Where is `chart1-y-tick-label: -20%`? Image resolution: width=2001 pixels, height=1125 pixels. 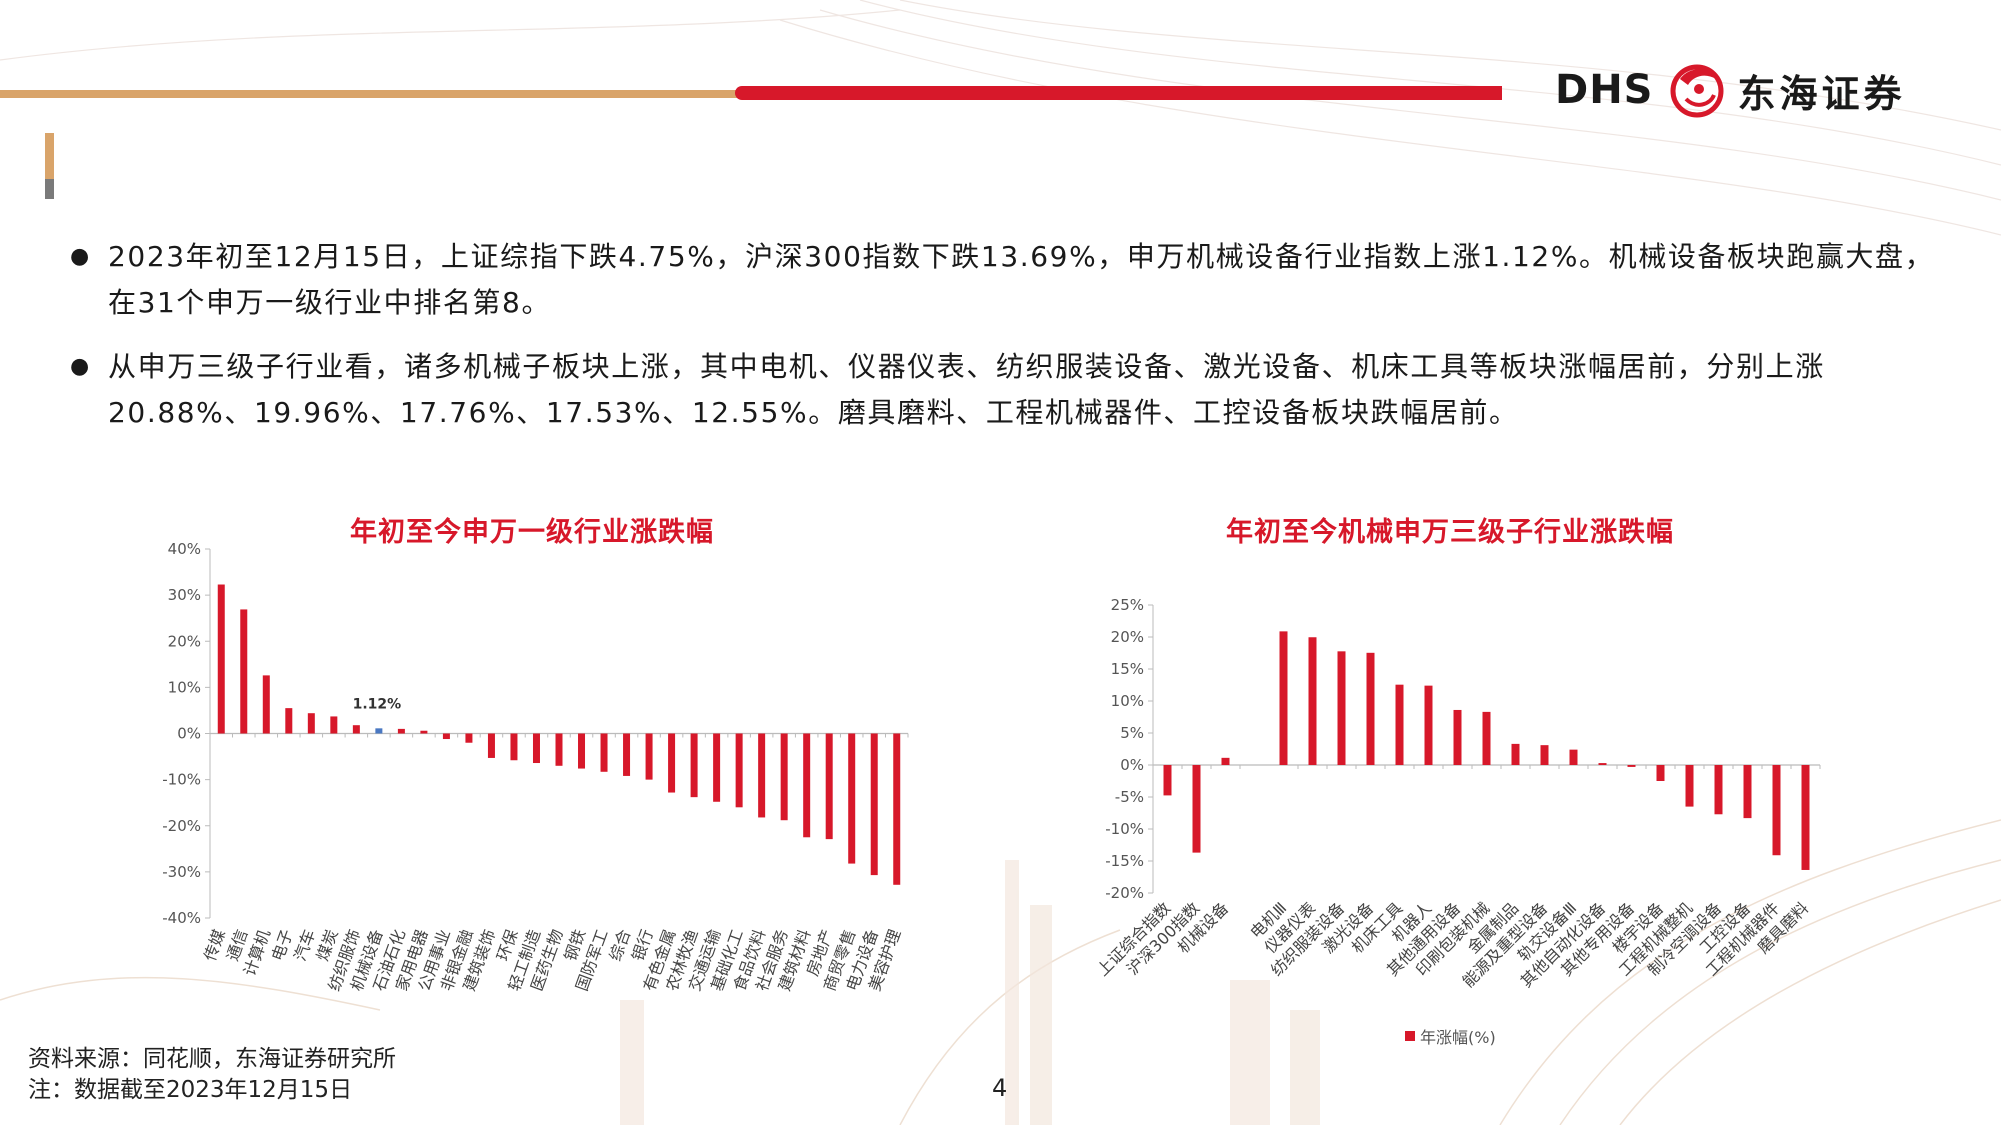 chart1-y-tick-label: -20% is located at coordinates (181, 826).